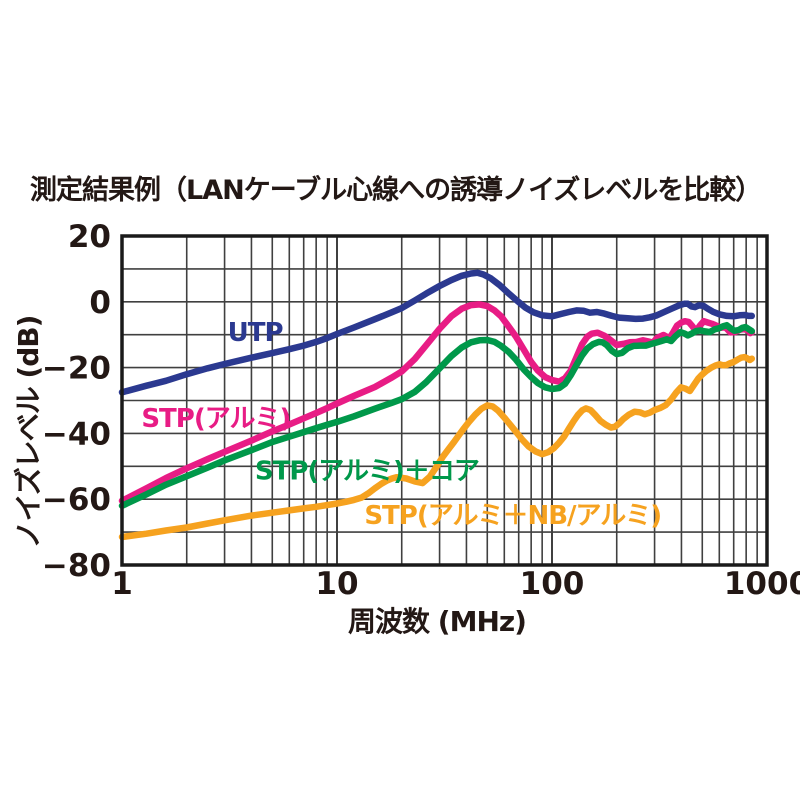 This screenshot has width=800, height=800. What do you see at coordinates (512, 516) in the screenshot?
I see `series-label-stp-aluminum-nb: STP(アルミ＋NB/アルミ)` at bounding box center [512, 516].